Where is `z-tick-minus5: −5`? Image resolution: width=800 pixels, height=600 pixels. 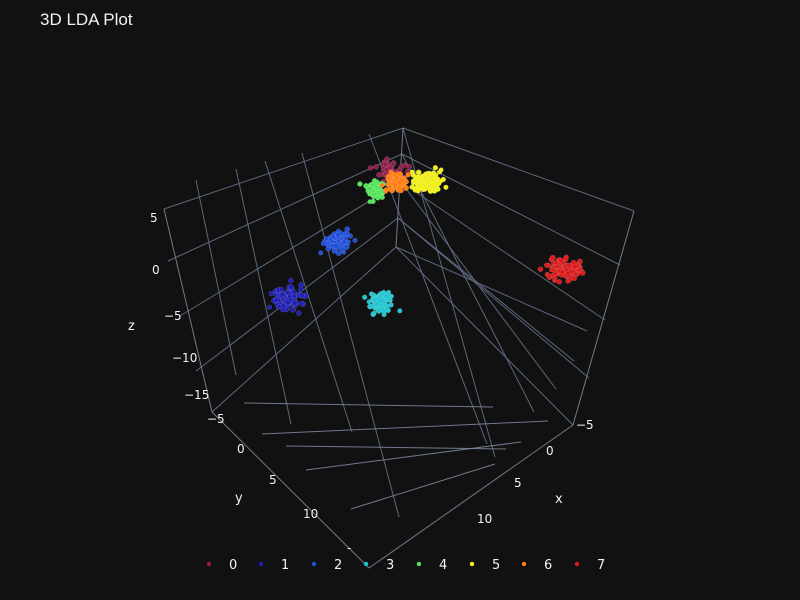 z-tick-minus5: −5 is located at coordinates (173, 316).